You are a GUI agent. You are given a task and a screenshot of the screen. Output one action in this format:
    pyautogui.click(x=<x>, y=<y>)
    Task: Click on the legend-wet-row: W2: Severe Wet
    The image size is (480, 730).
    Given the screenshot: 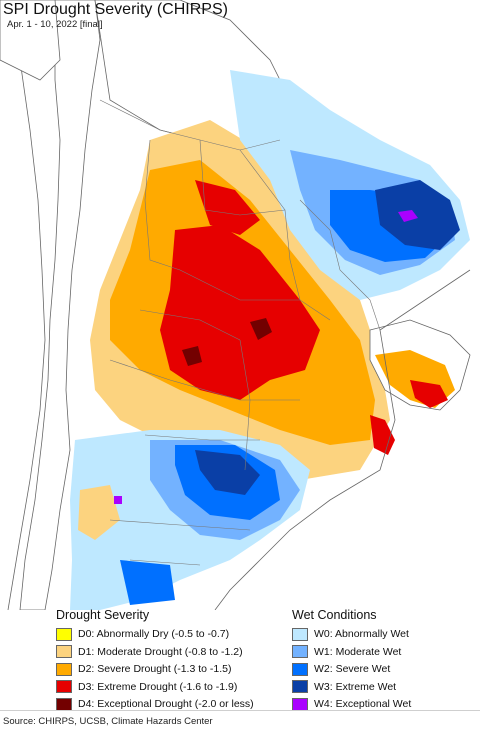 What is the action you would take?
    pyautogui.click(x=341, y=669)
    